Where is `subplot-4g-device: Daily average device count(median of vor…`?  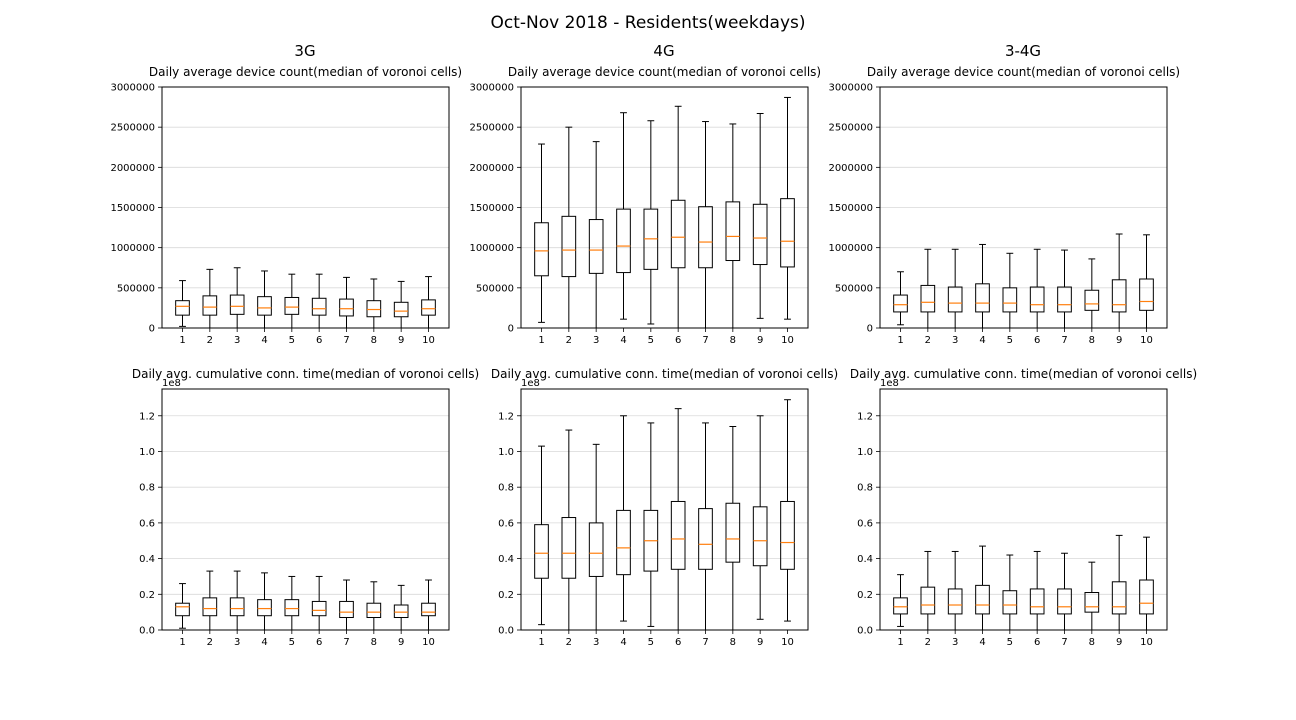
subplot-4g-device: Daily average device count(median of vor… is located at coordinates (645, 205).